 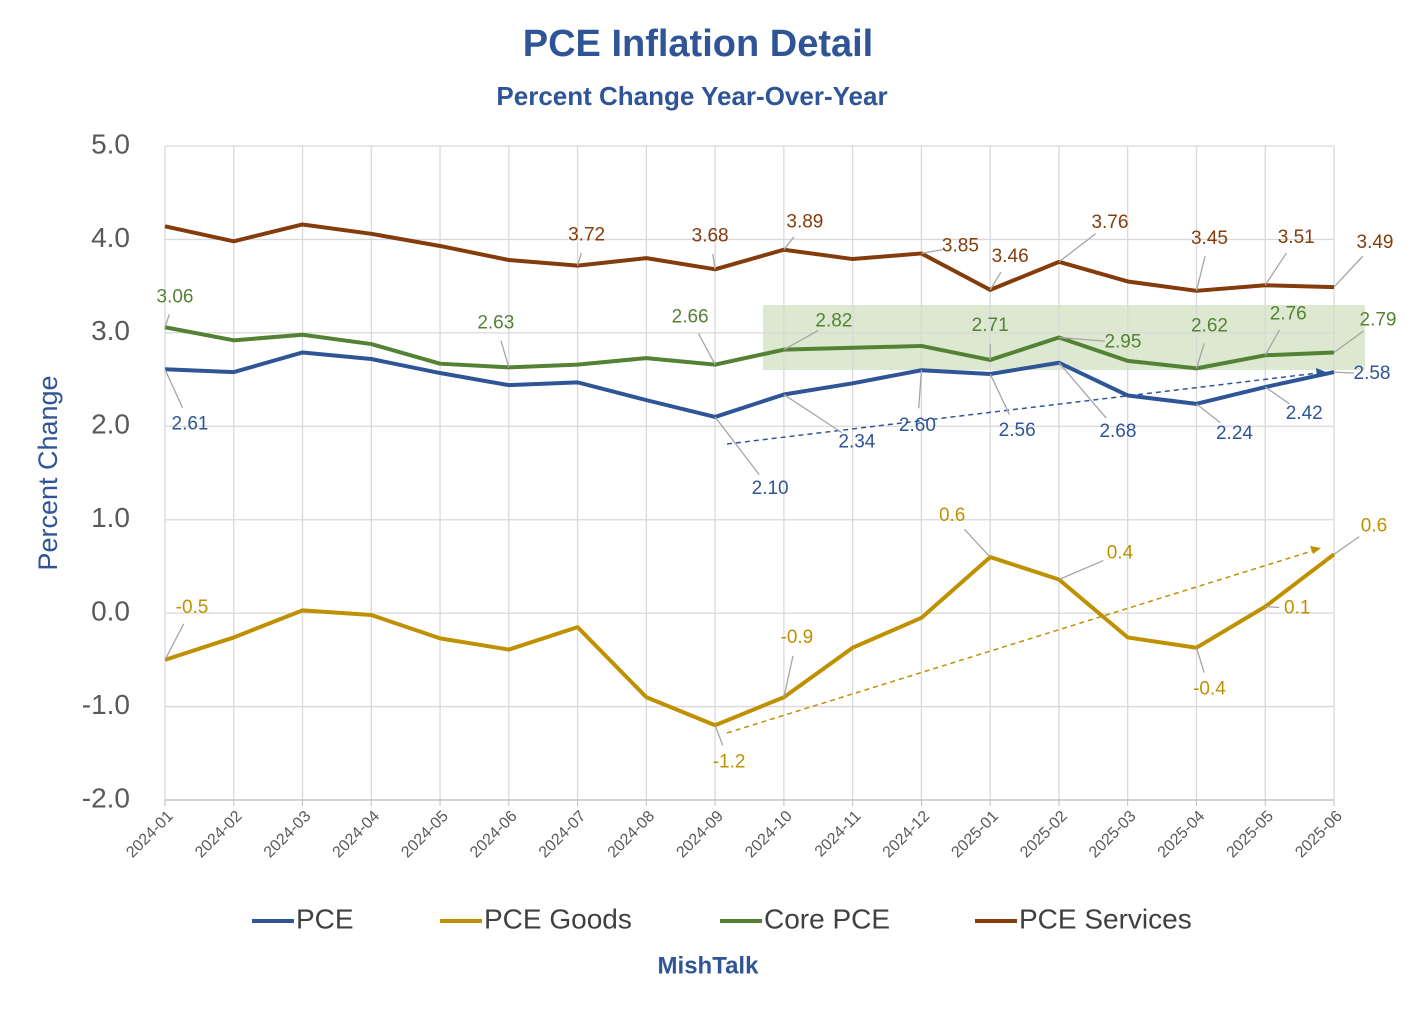 What do you see at coordinates (106, 704) in the screenshot?
I see `y-tick-label: -1.0` at bounding box center [106, 704].